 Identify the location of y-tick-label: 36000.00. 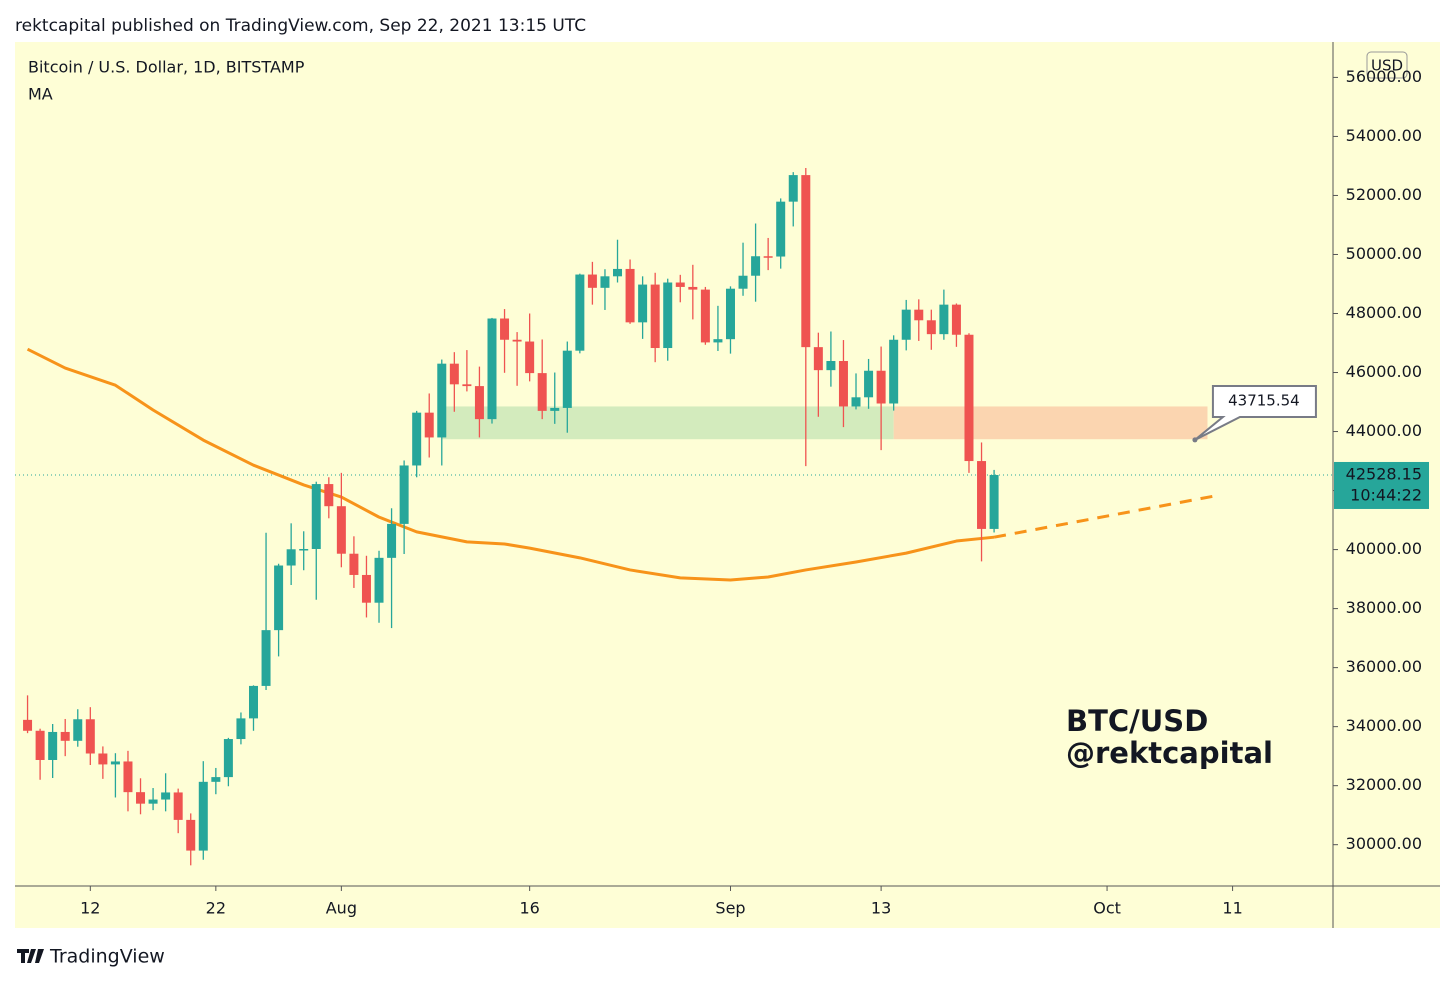
(1384, 666).